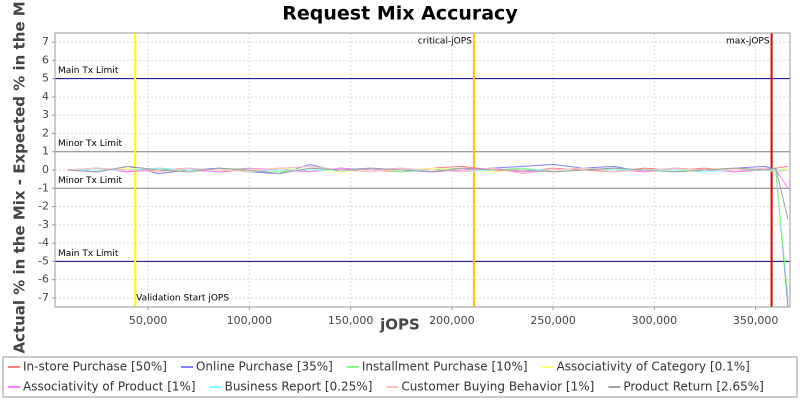  What do you see at coordinates (43, 260) in the screenshot?
I see `y-tick-label: -5` at bounding box center [43, 260].